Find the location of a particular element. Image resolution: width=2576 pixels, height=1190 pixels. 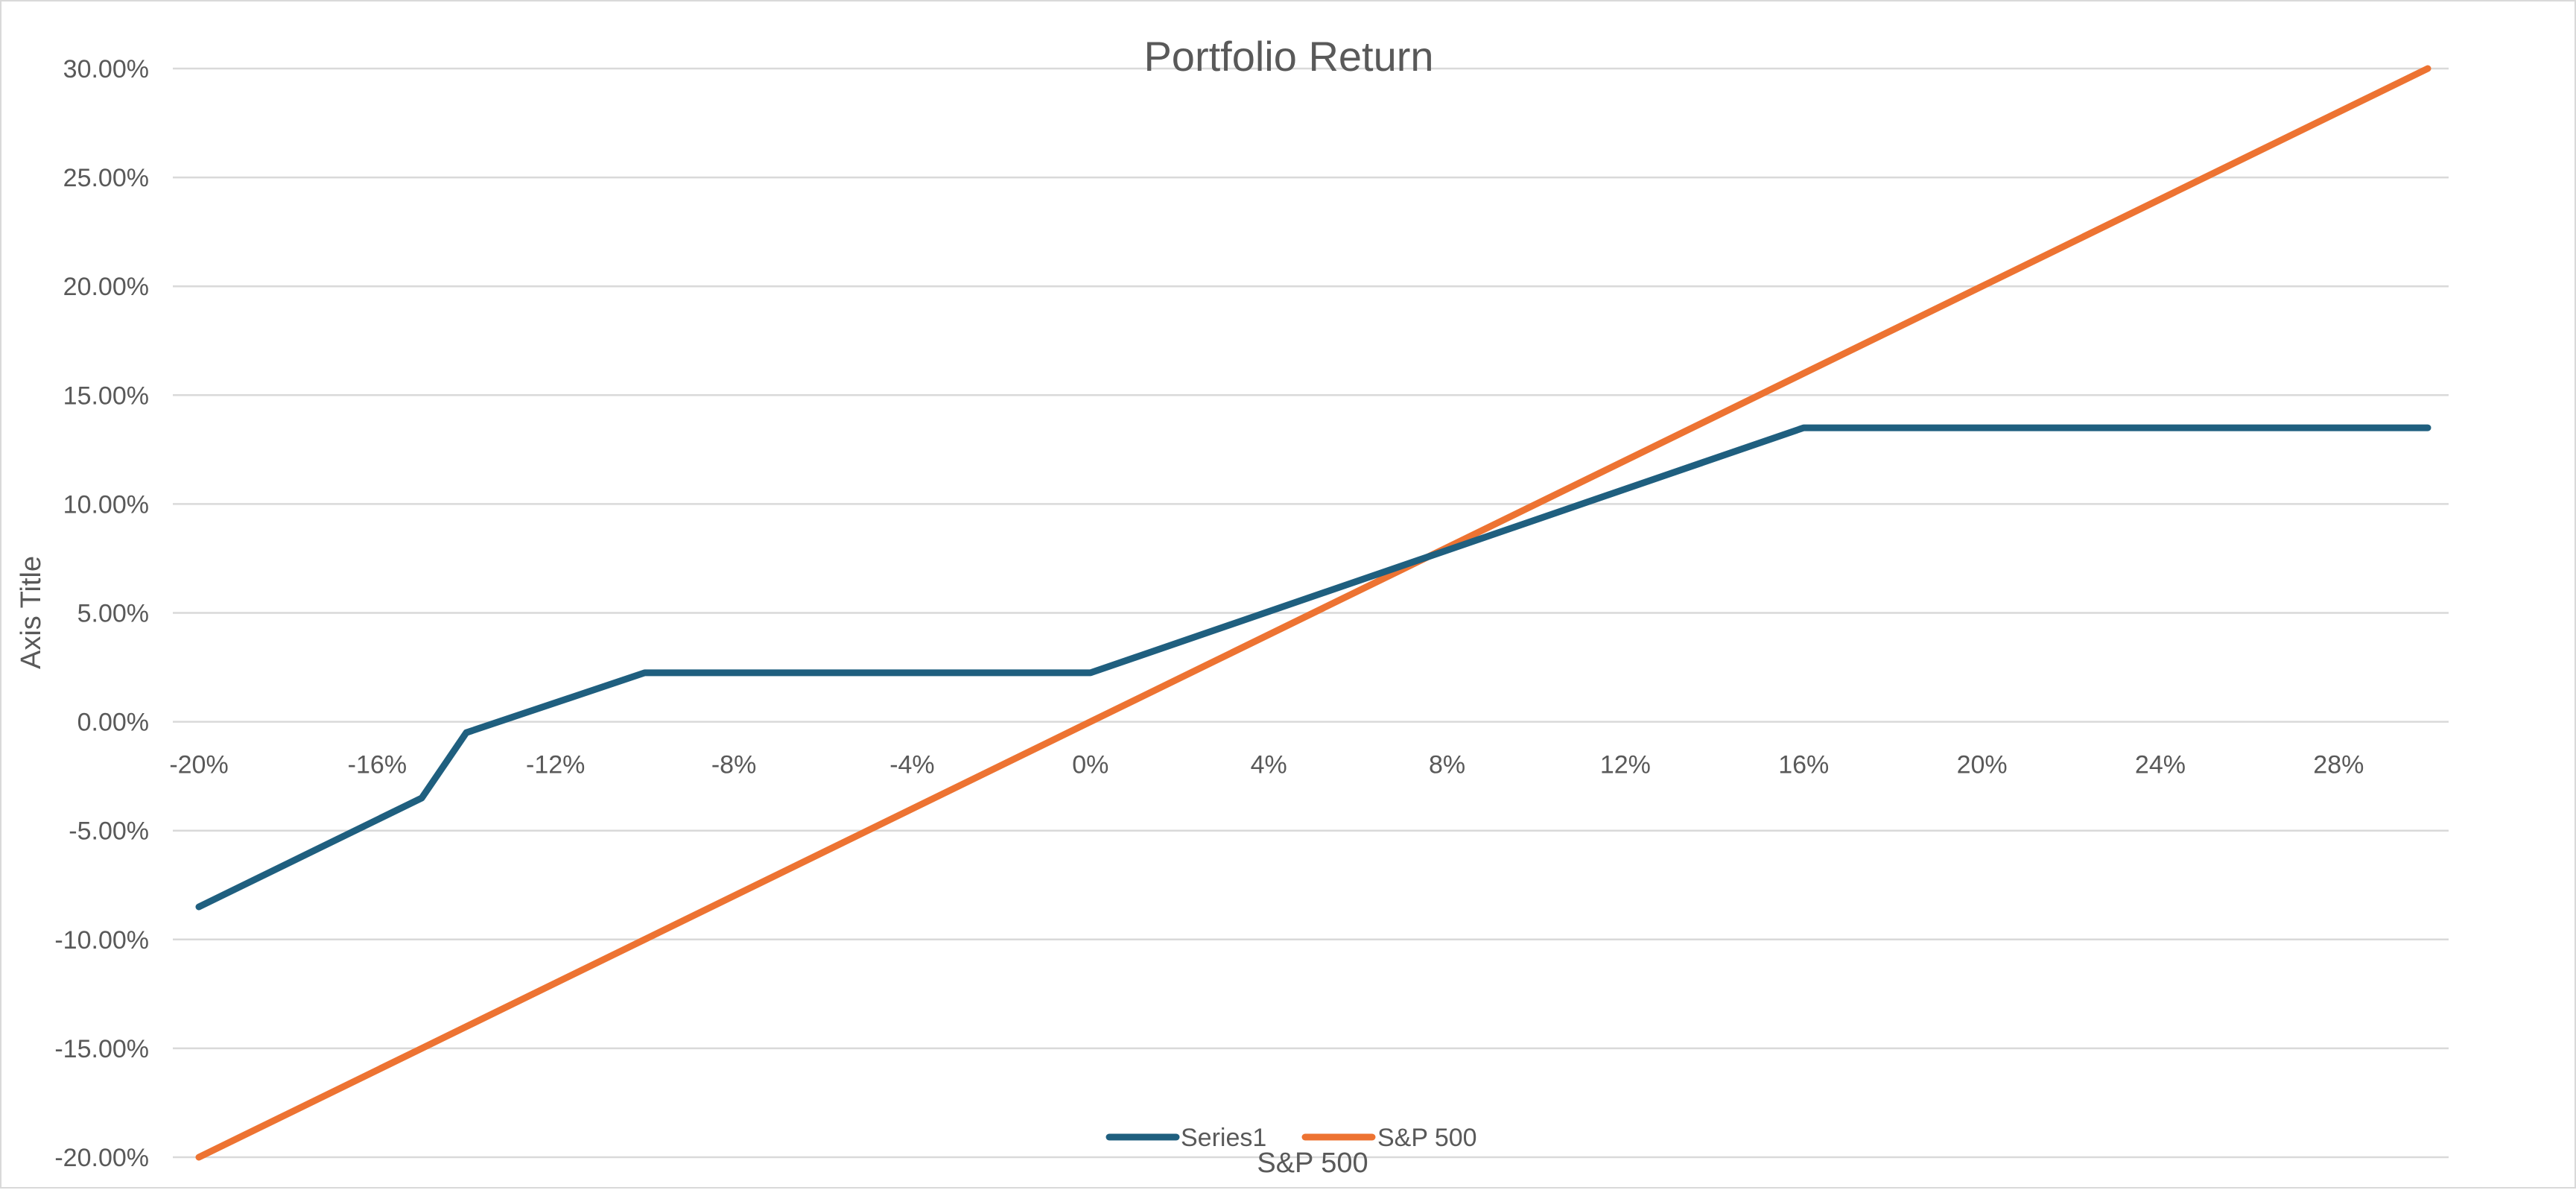

x-tick-label: -20% is located at coordinates (199, 765).